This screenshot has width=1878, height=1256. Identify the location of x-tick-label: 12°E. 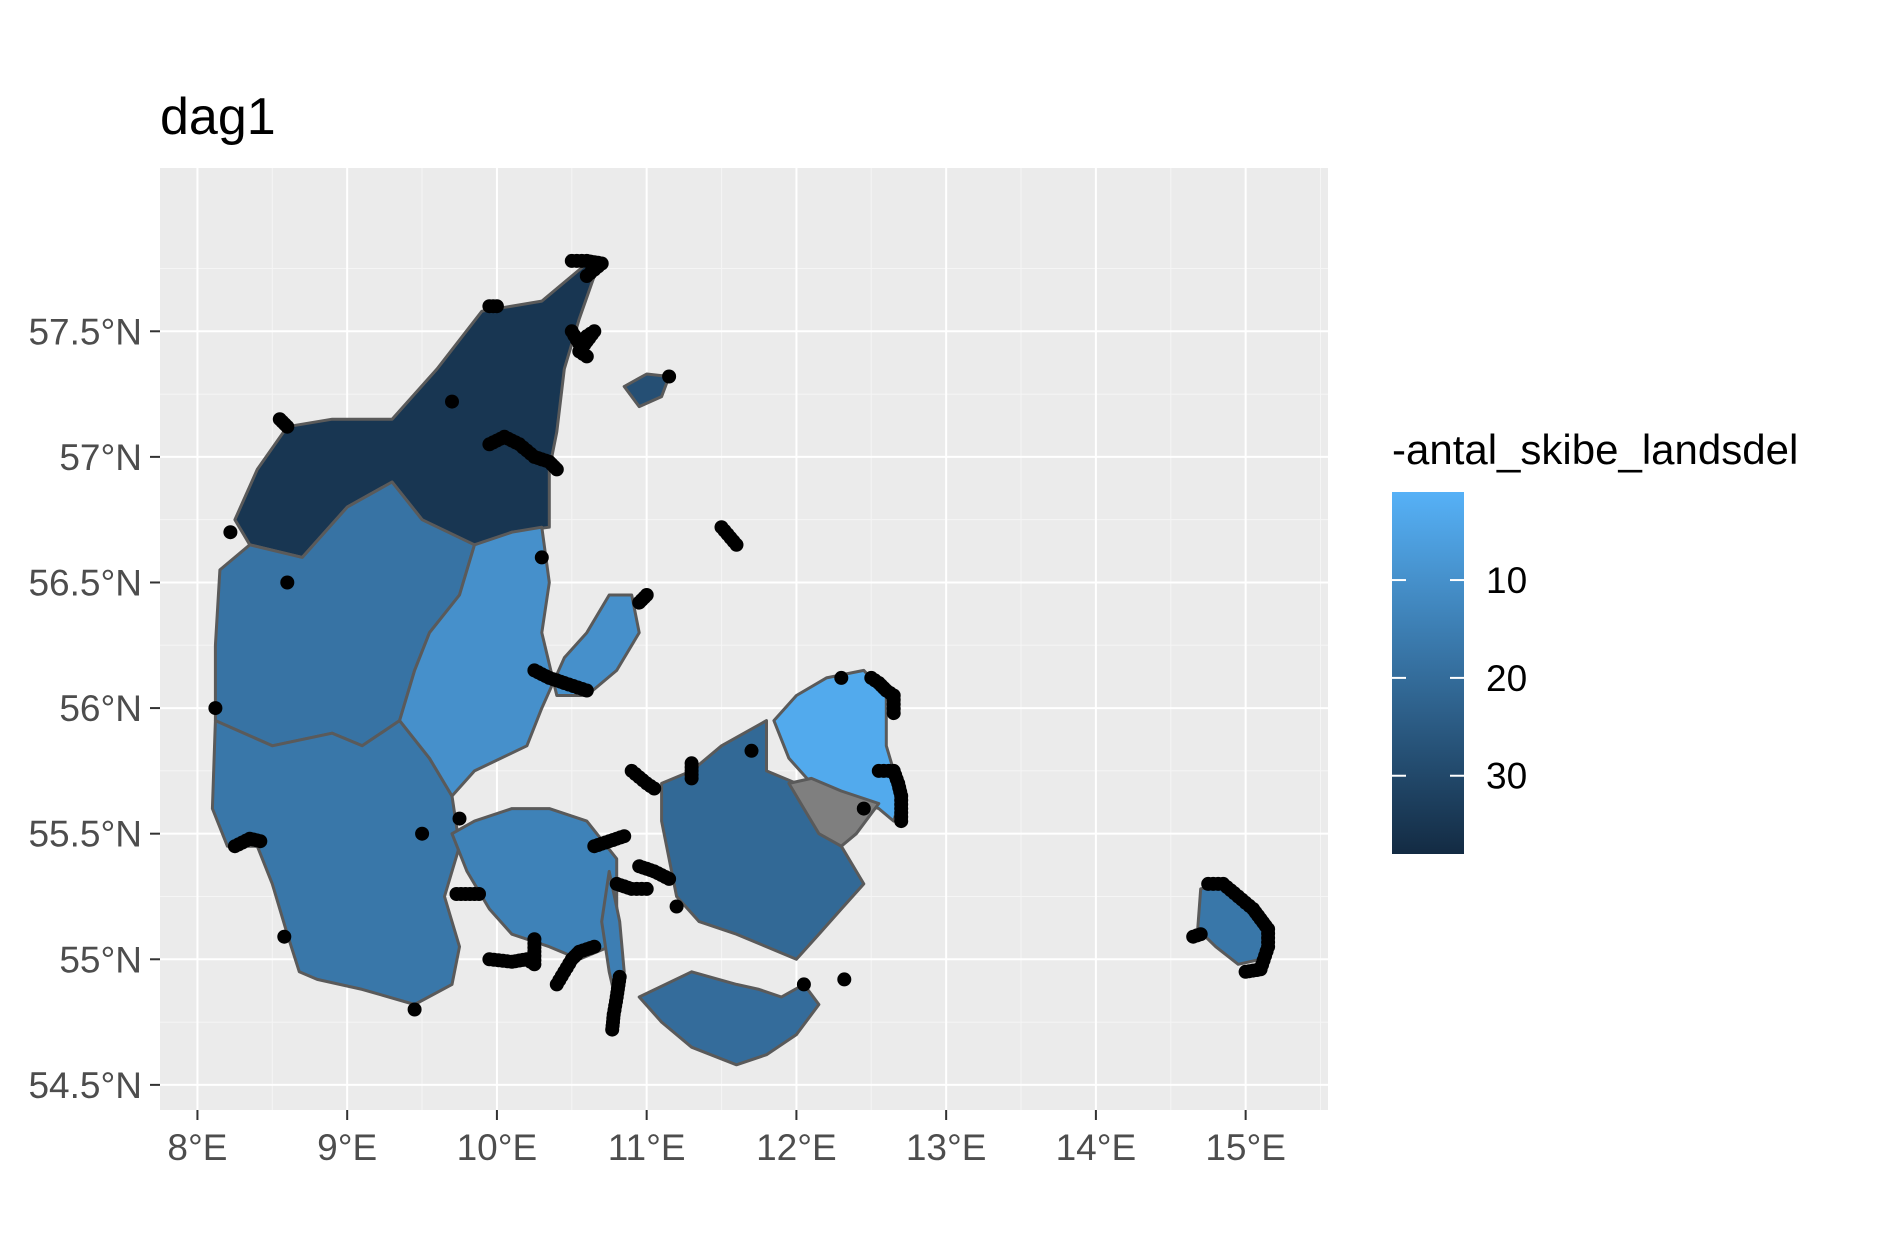
(796, 1147).